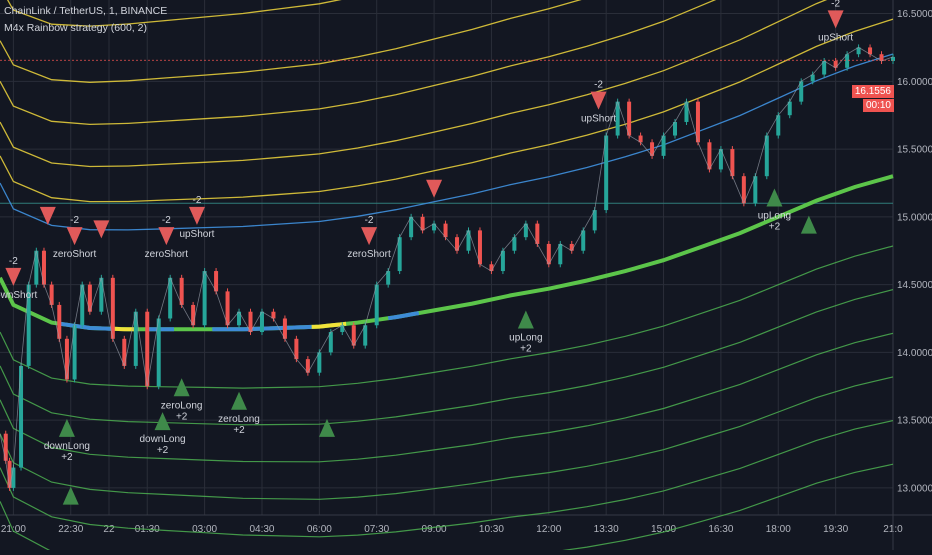 The width and height of the screenshot is (932, 555). What do you see at coordinates (86, 11) in the screenshot?
I see `symbol-title: ChainLink / TetherUS, 1, BINANCE` at bounding box center [86, 11].